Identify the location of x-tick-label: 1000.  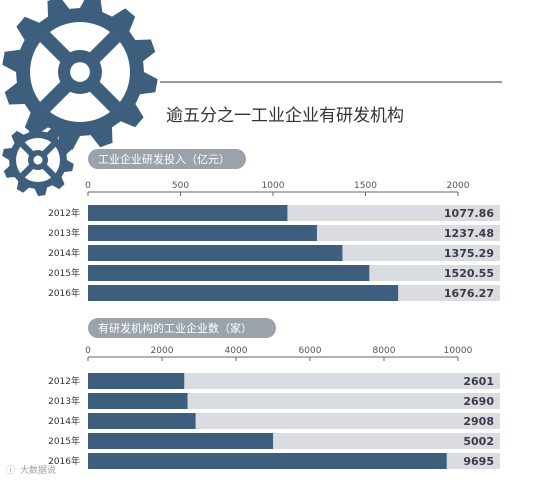
(273, 186).